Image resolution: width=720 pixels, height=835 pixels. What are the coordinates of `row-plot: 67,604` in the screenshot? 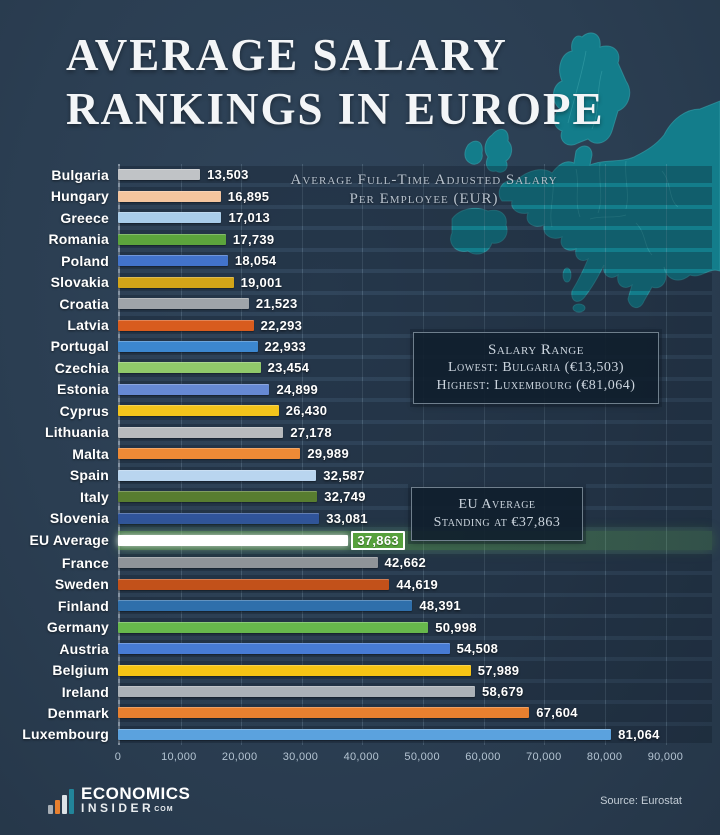 It's located at (415, 713).